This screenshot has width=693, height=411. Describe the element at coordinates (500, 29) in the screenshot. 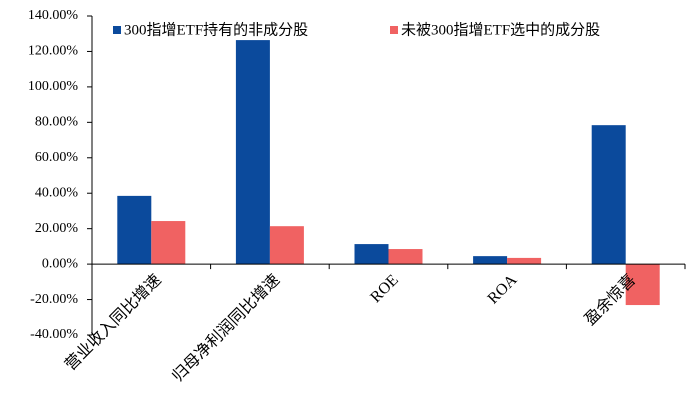

I see `legend-label: 未被300指增ETF选中的成分股` at that location.